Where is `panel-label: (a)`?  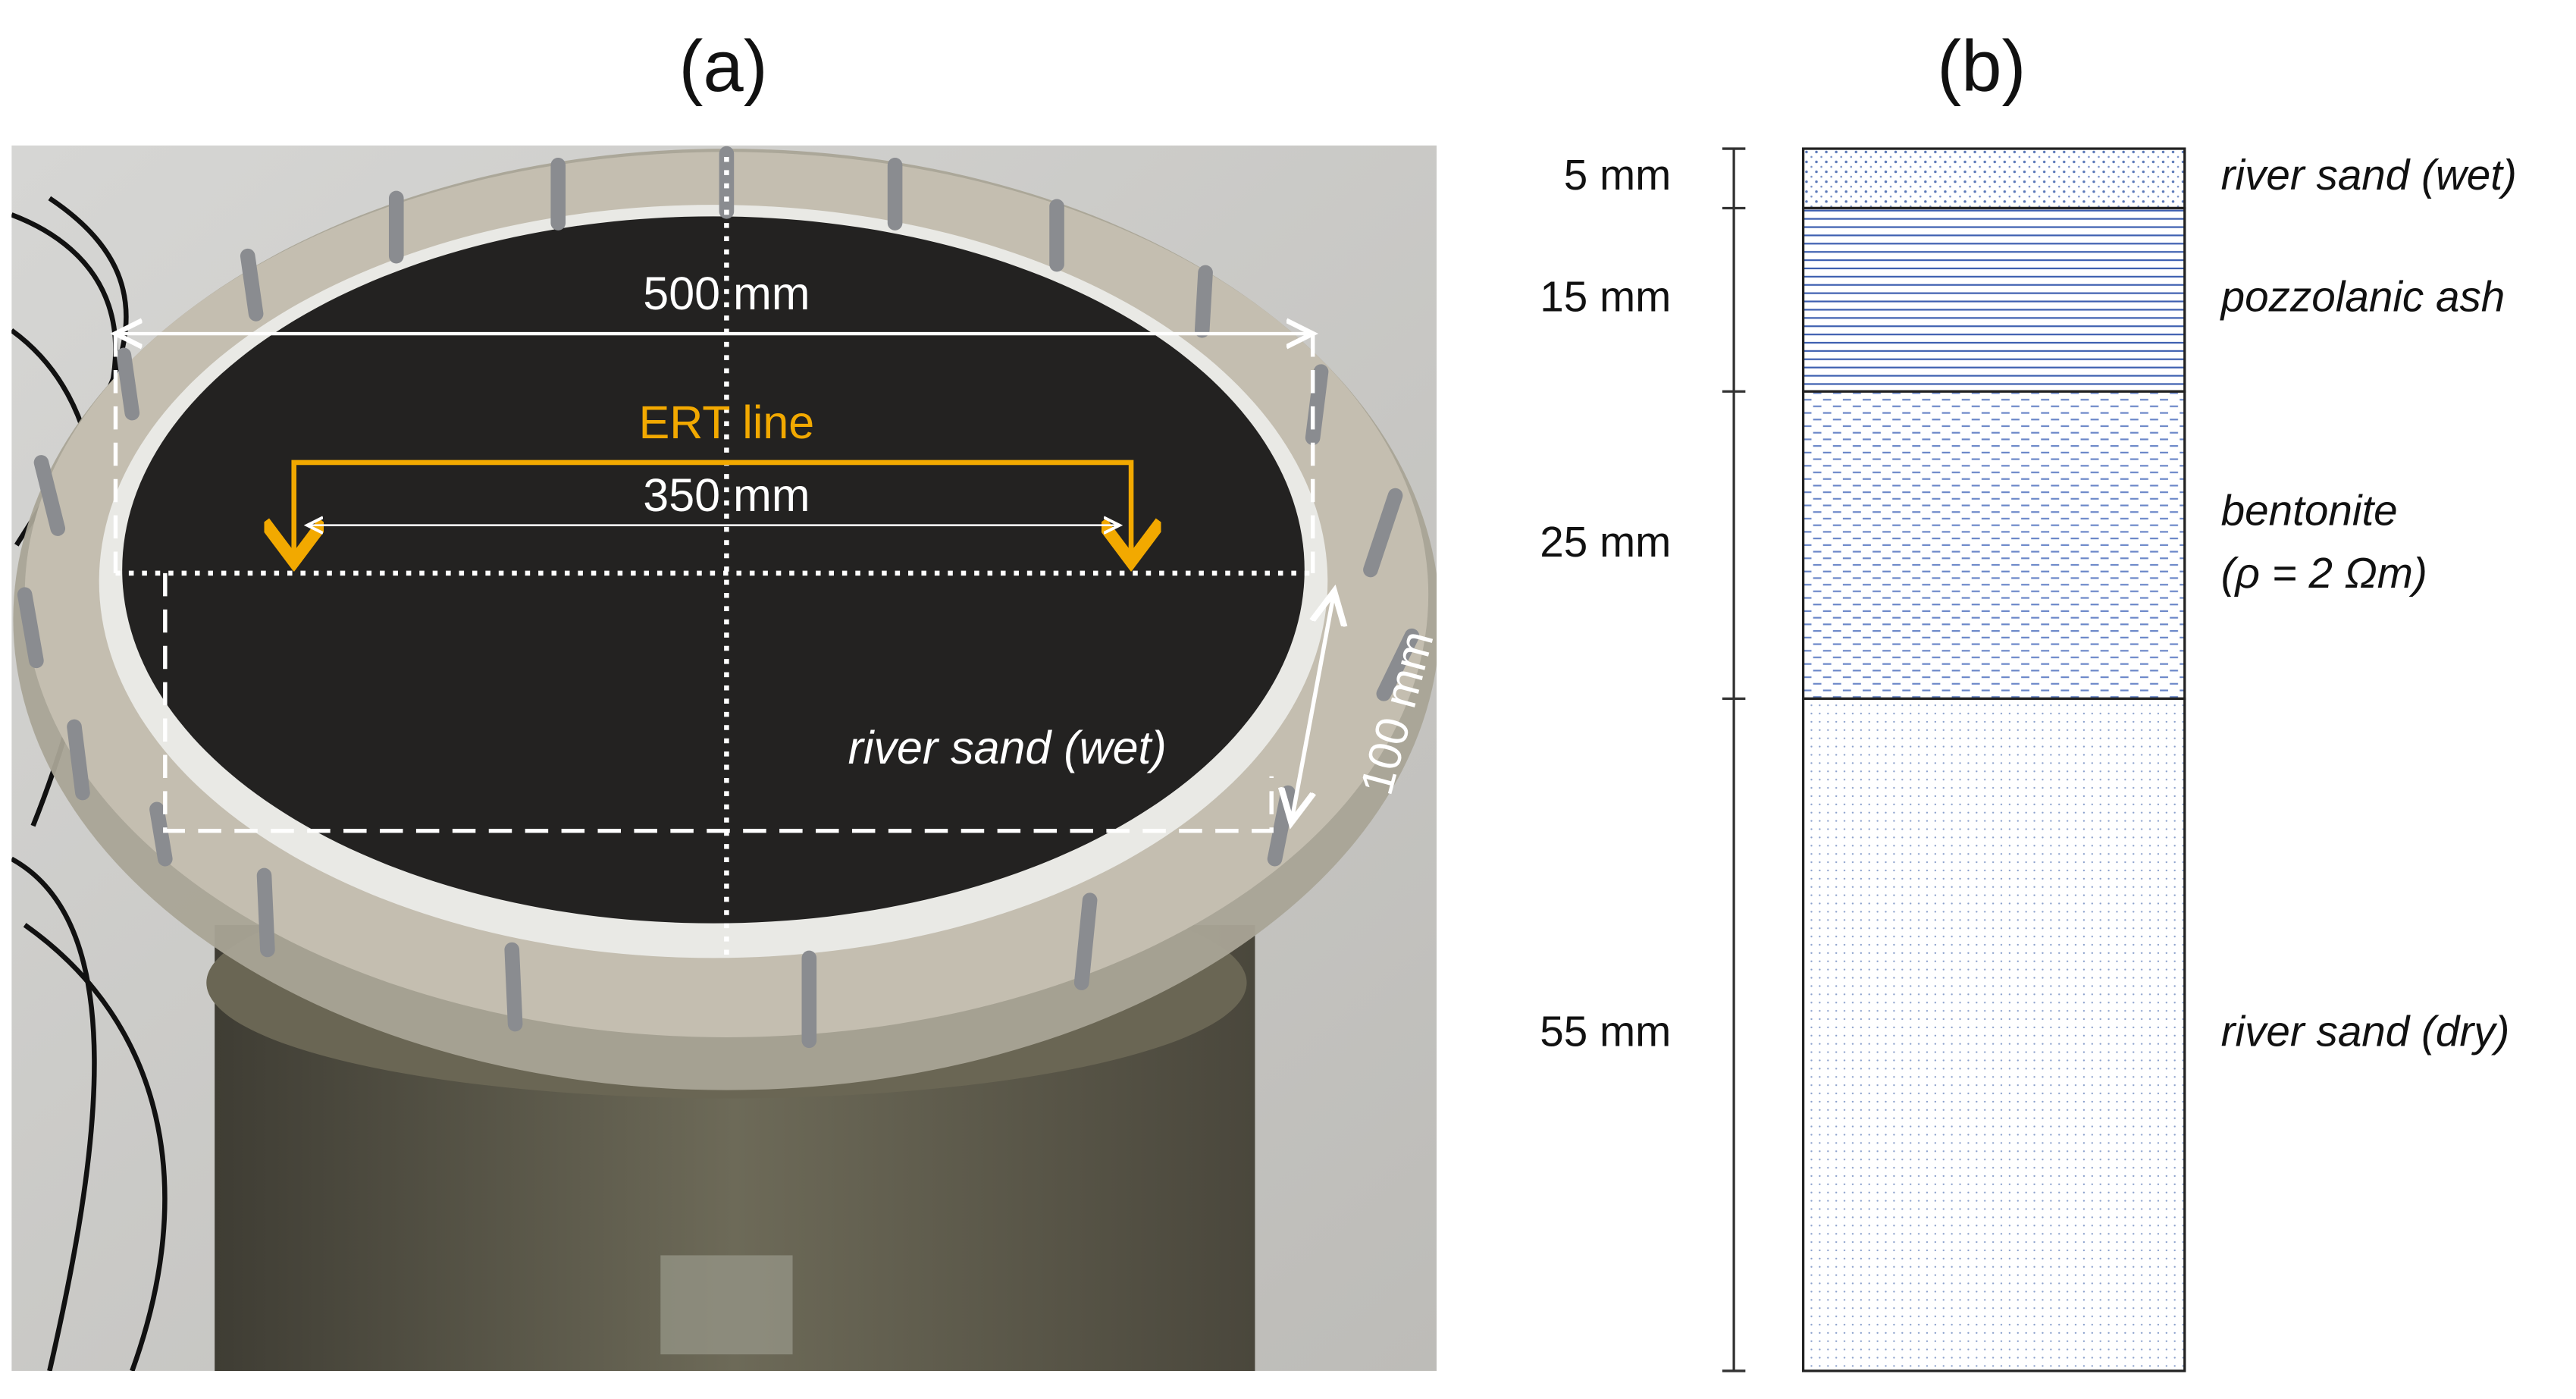
panel-label: (a) is located at coordinates (723, 66).